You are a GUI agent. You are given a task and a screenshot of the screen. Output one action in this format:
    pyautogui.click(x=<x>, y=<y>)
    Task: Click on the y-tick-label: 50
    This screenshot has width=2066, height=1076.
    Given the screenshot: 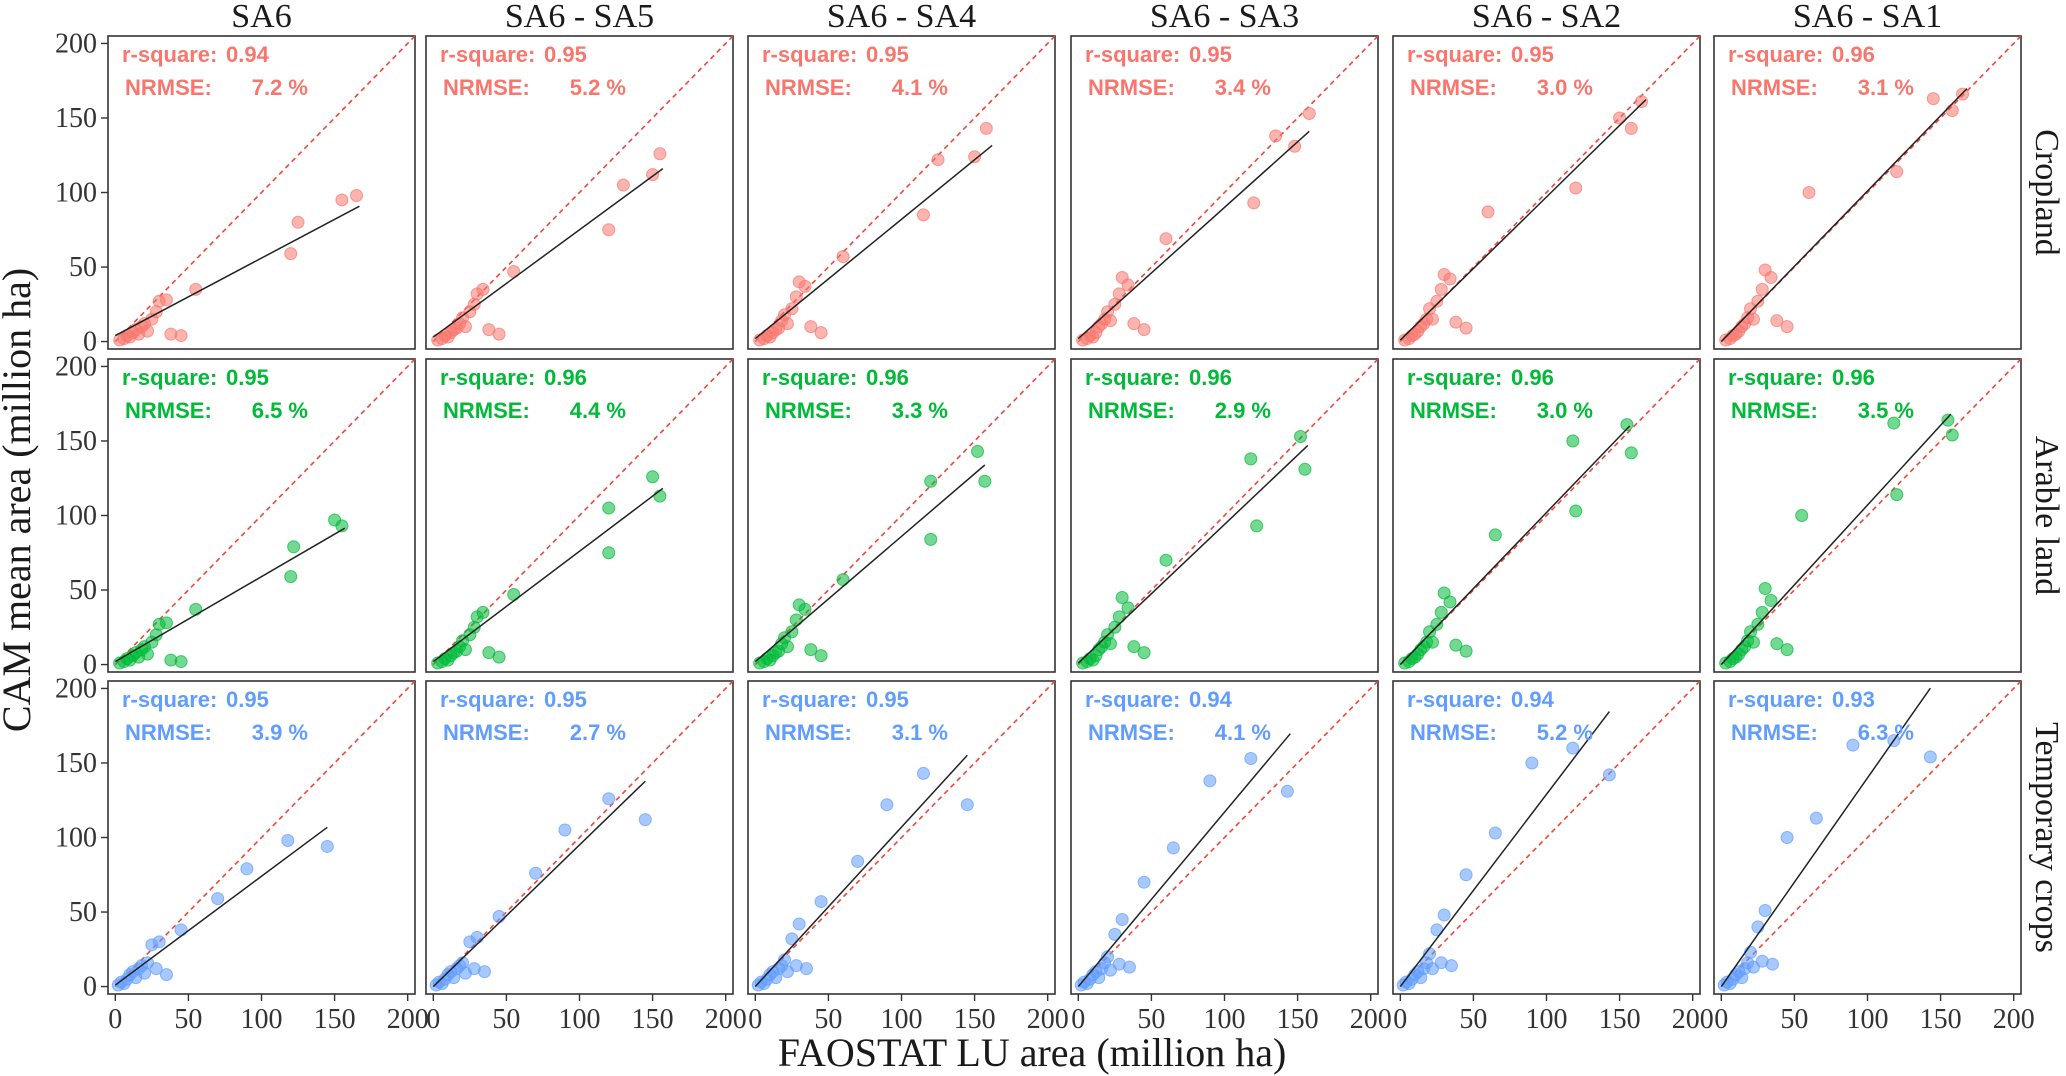 What is the action you would take?
    pyautogui.click(x=83, y=267)
    